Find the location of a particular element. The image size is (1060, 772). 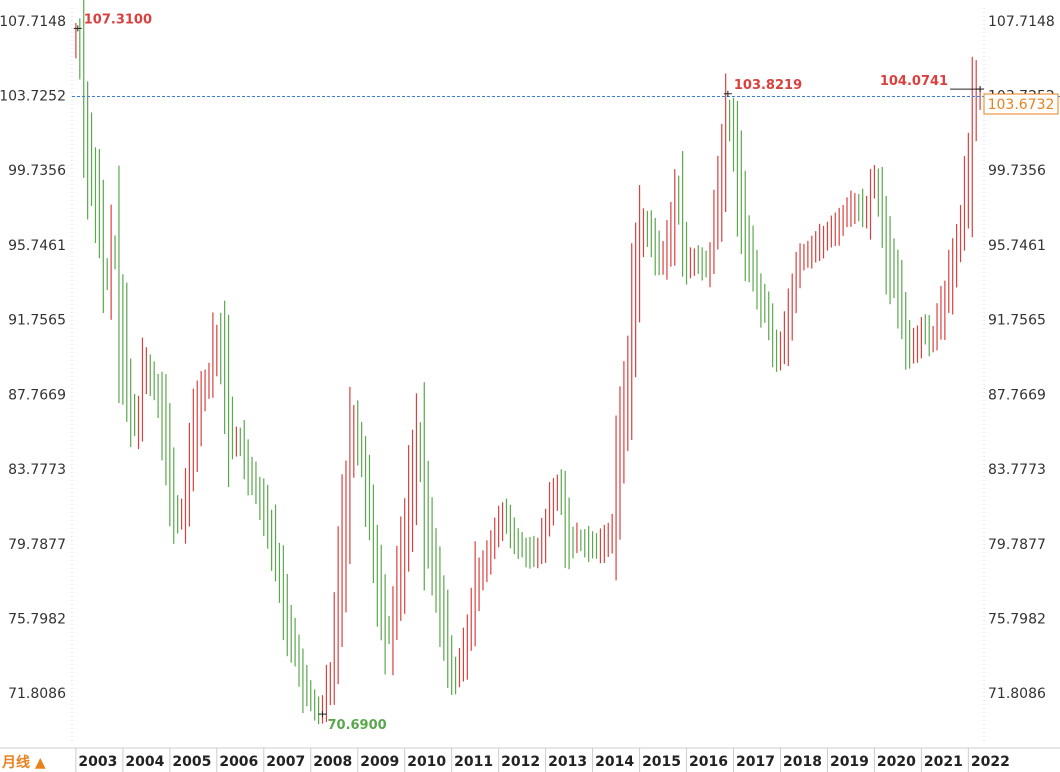

y-tick-right: 71.8086 is located at coordinates (1017, 694).